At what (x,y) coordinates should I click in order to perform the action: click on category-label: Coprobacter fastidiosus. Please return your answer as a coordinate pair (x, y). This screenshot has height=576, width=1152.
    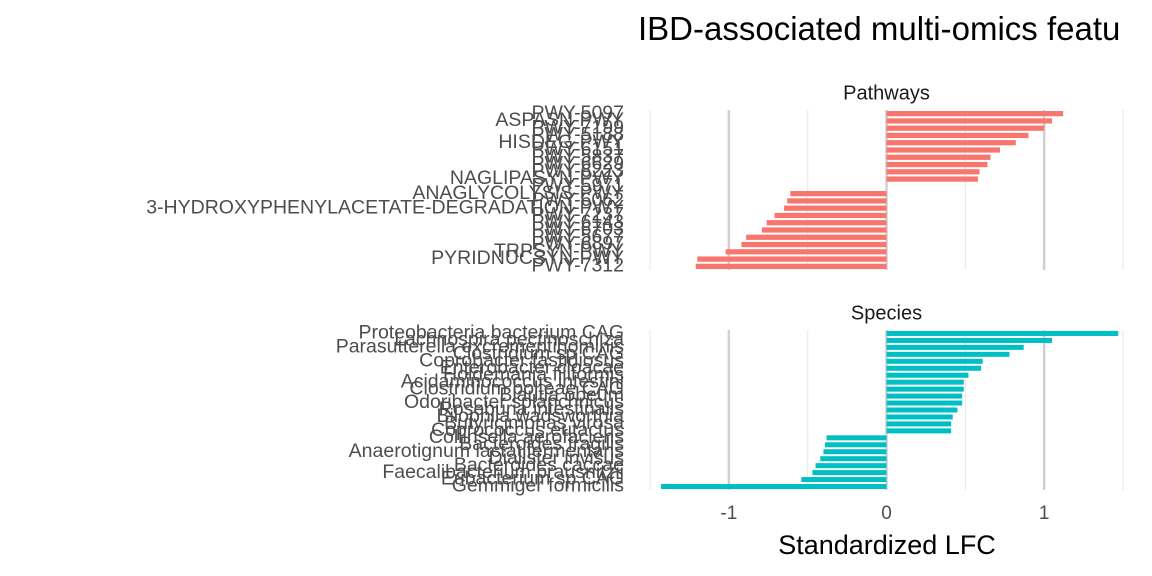
    Looking at the image, I should click on (521, 360).